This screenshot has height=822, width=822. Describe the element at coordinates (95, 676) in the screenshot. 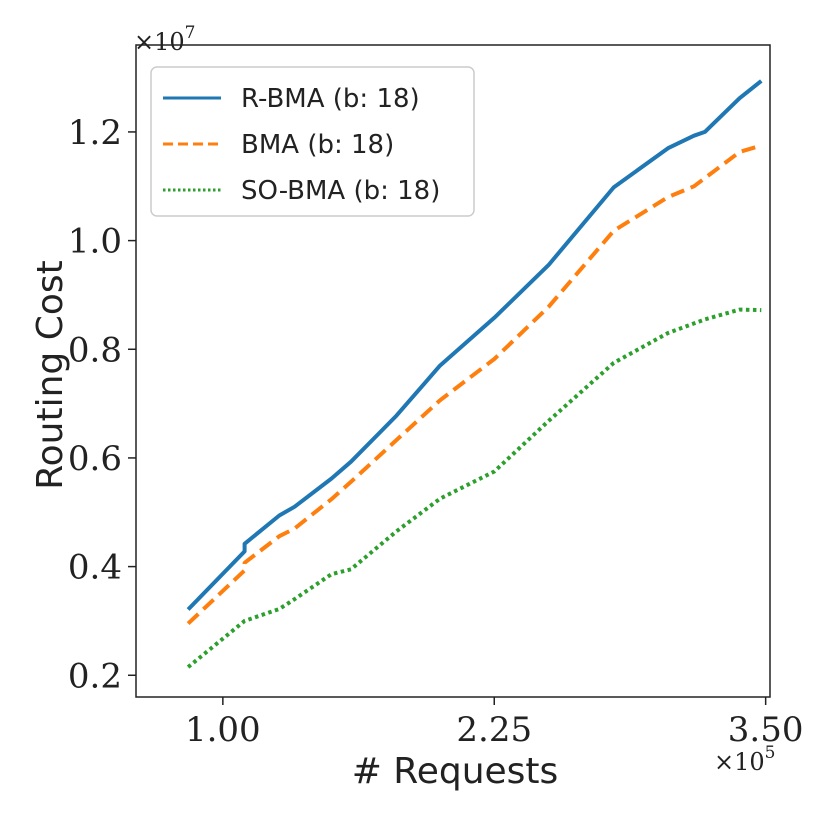

I see `y-tick-label: 0.2` at that location.